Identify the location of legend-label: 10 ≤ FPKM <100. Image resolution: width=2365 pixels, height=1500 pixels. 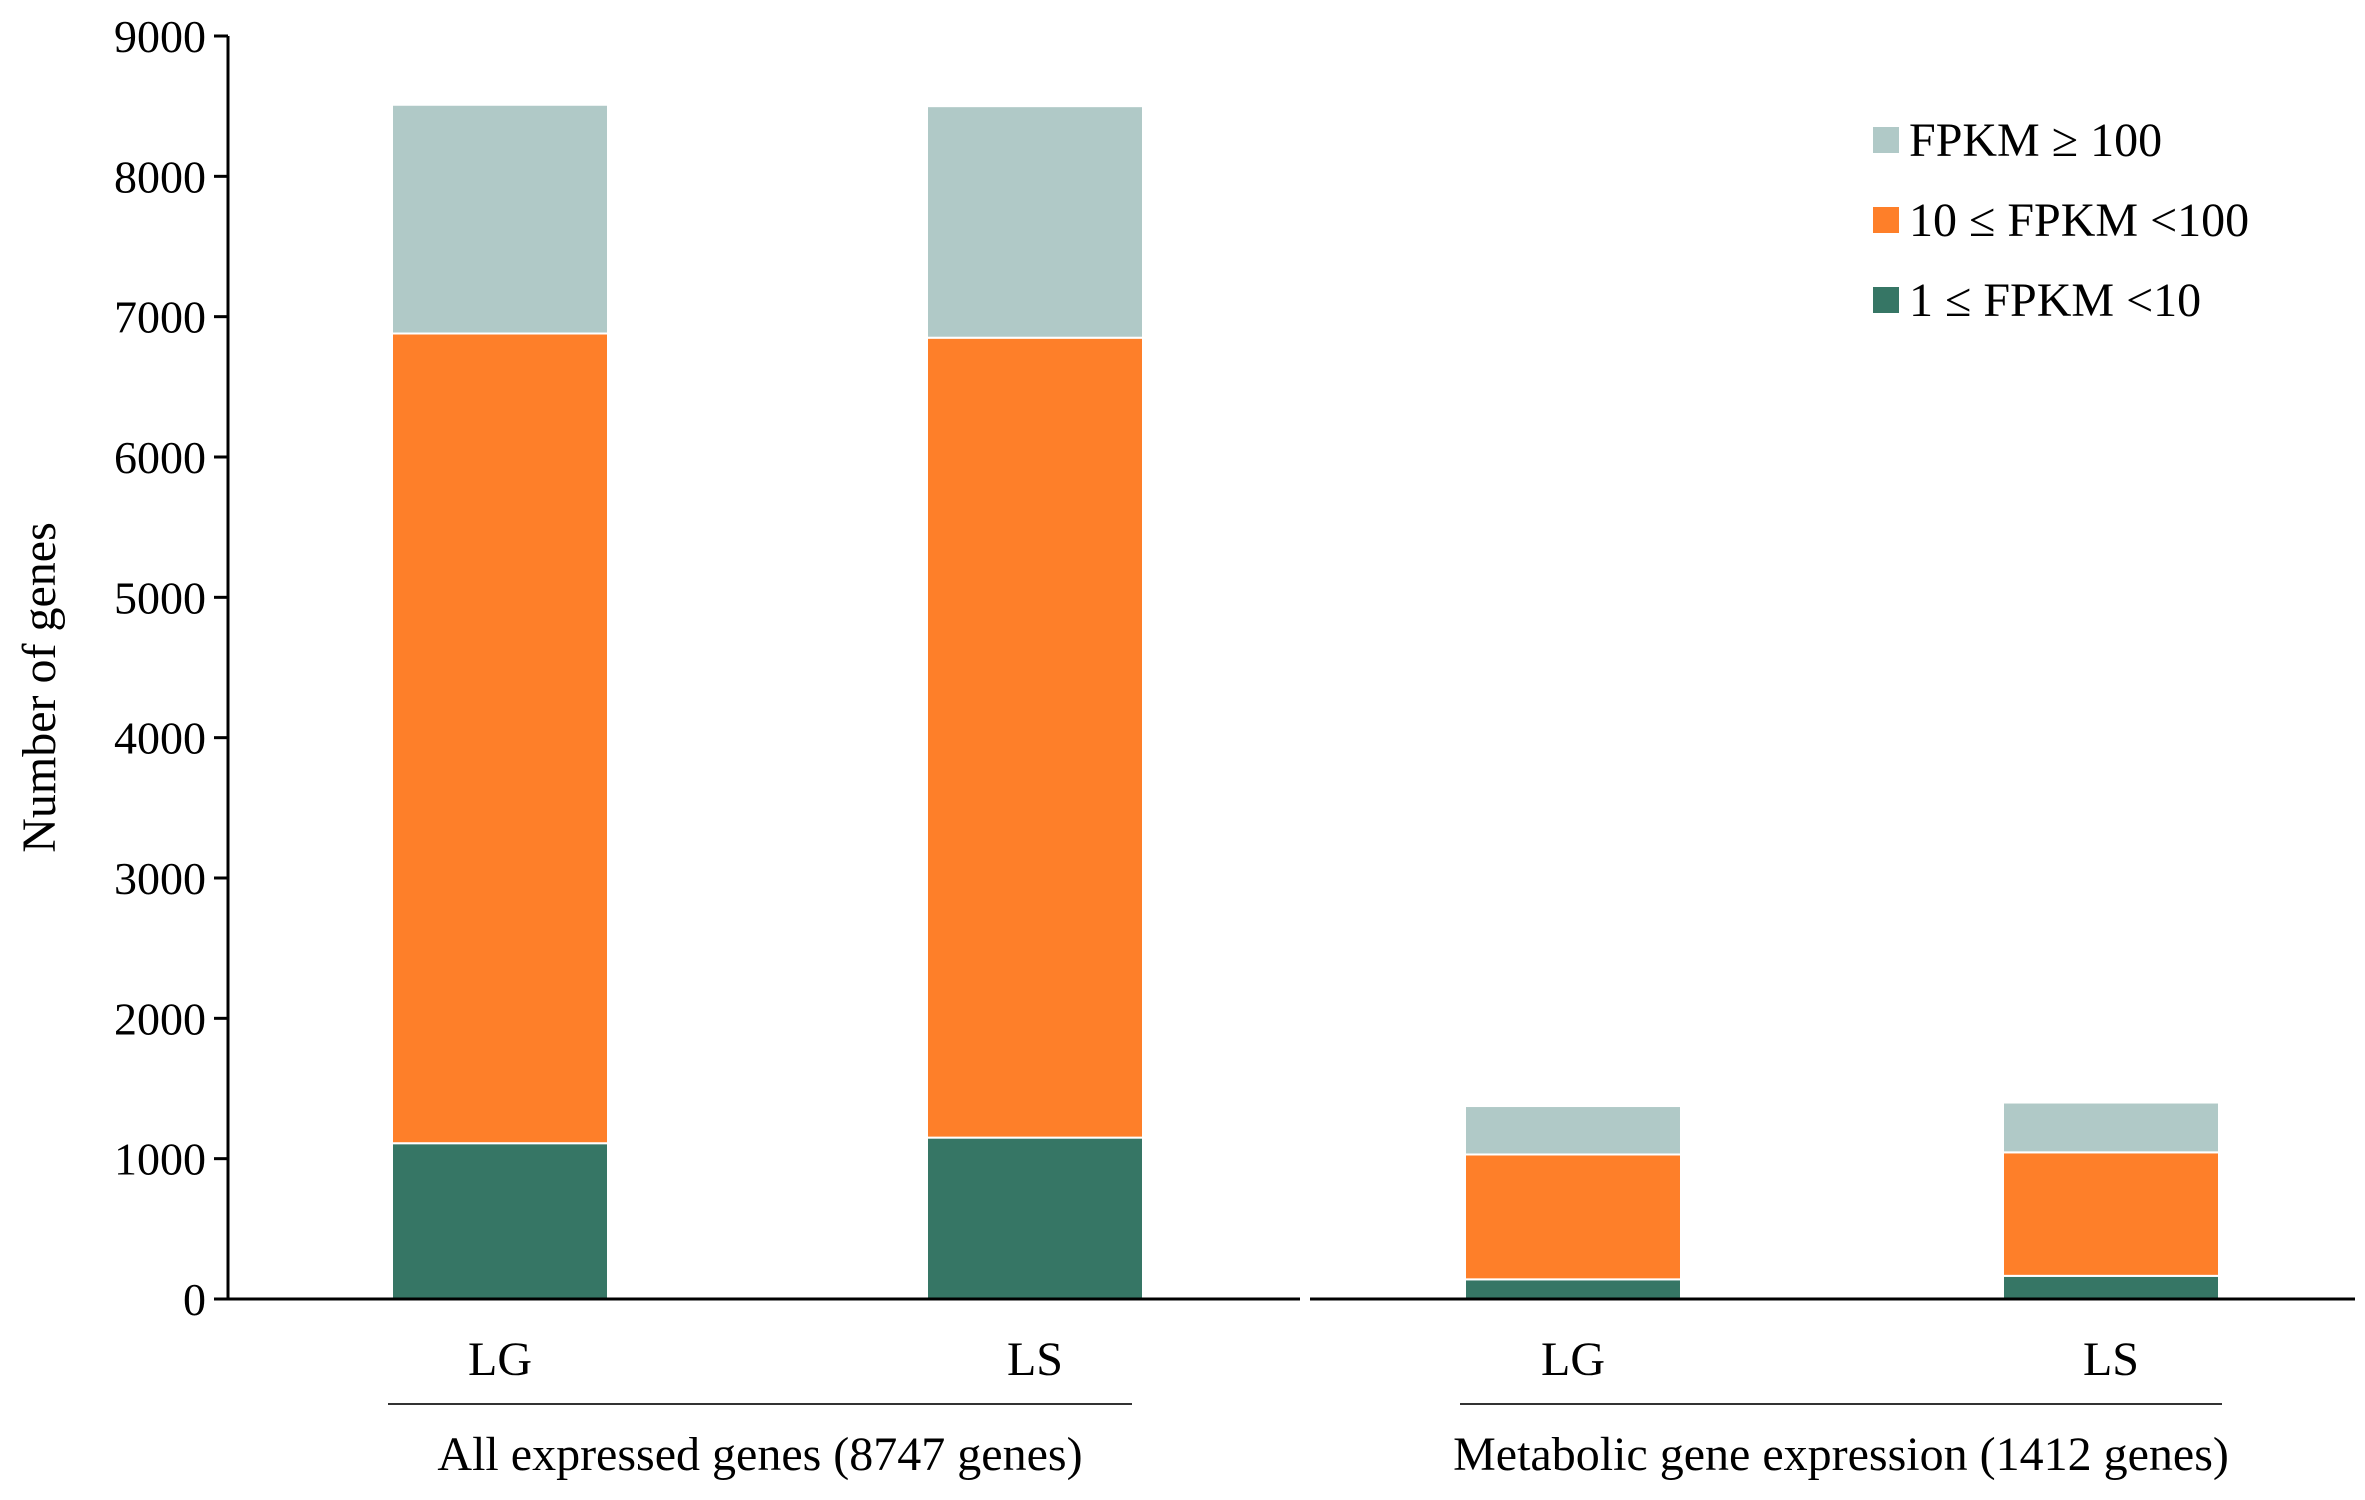
(2079, 220).